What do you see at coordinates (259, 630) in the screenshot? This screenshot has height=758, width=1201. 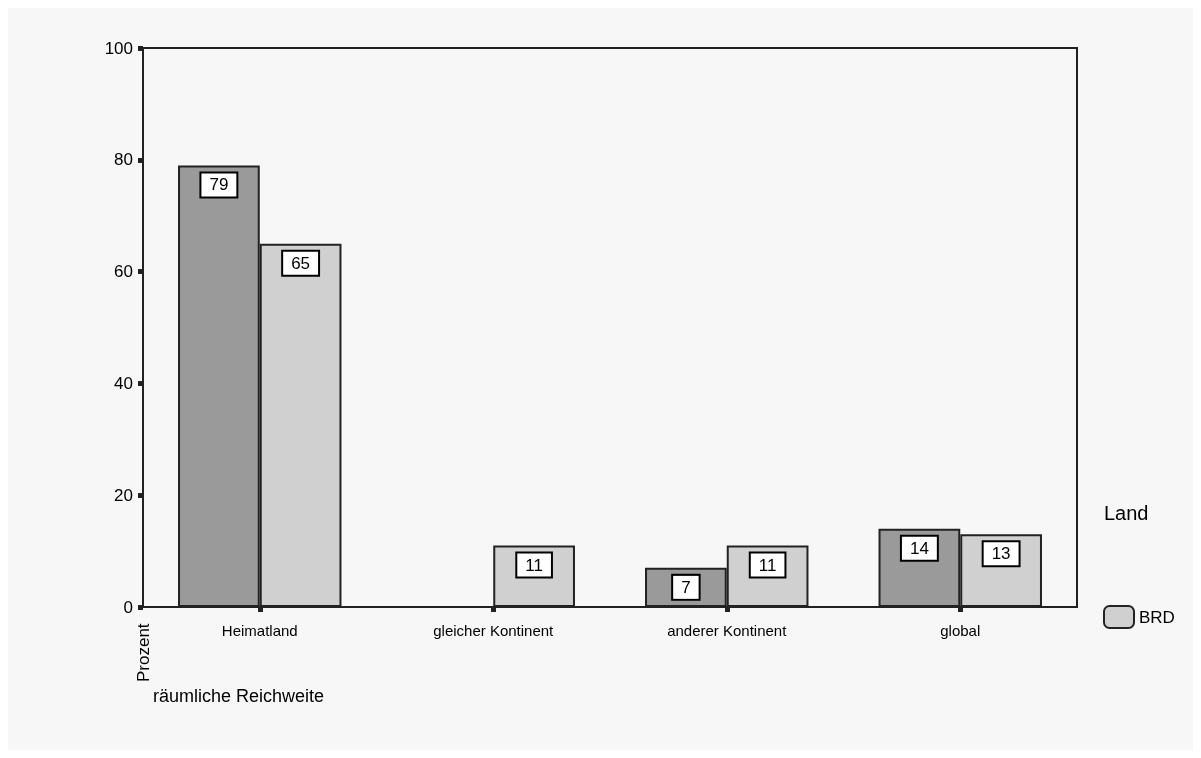 I see `x-tick-label: Heimatland` at bounding box center [259, 630].